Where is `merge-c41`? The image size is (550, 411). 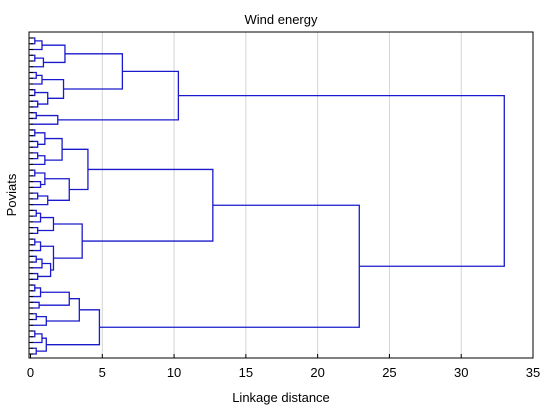 merge-c41 is located at coordinates (148, 205).